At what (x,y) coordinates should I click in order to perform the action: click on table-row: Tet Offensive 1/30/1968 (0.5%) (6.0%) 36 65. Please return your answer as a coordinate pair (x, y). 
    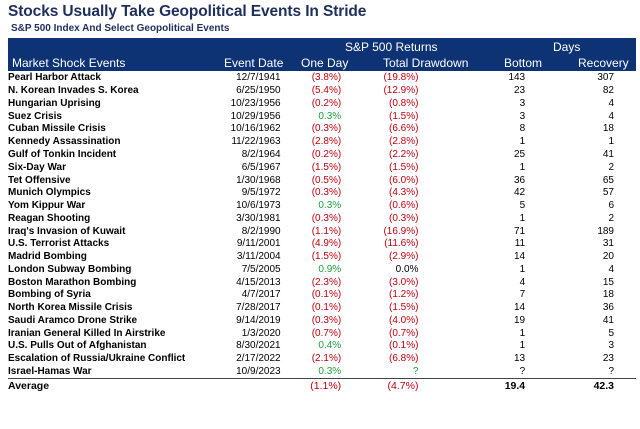
    Looking at the image, I should click on (322, 180).